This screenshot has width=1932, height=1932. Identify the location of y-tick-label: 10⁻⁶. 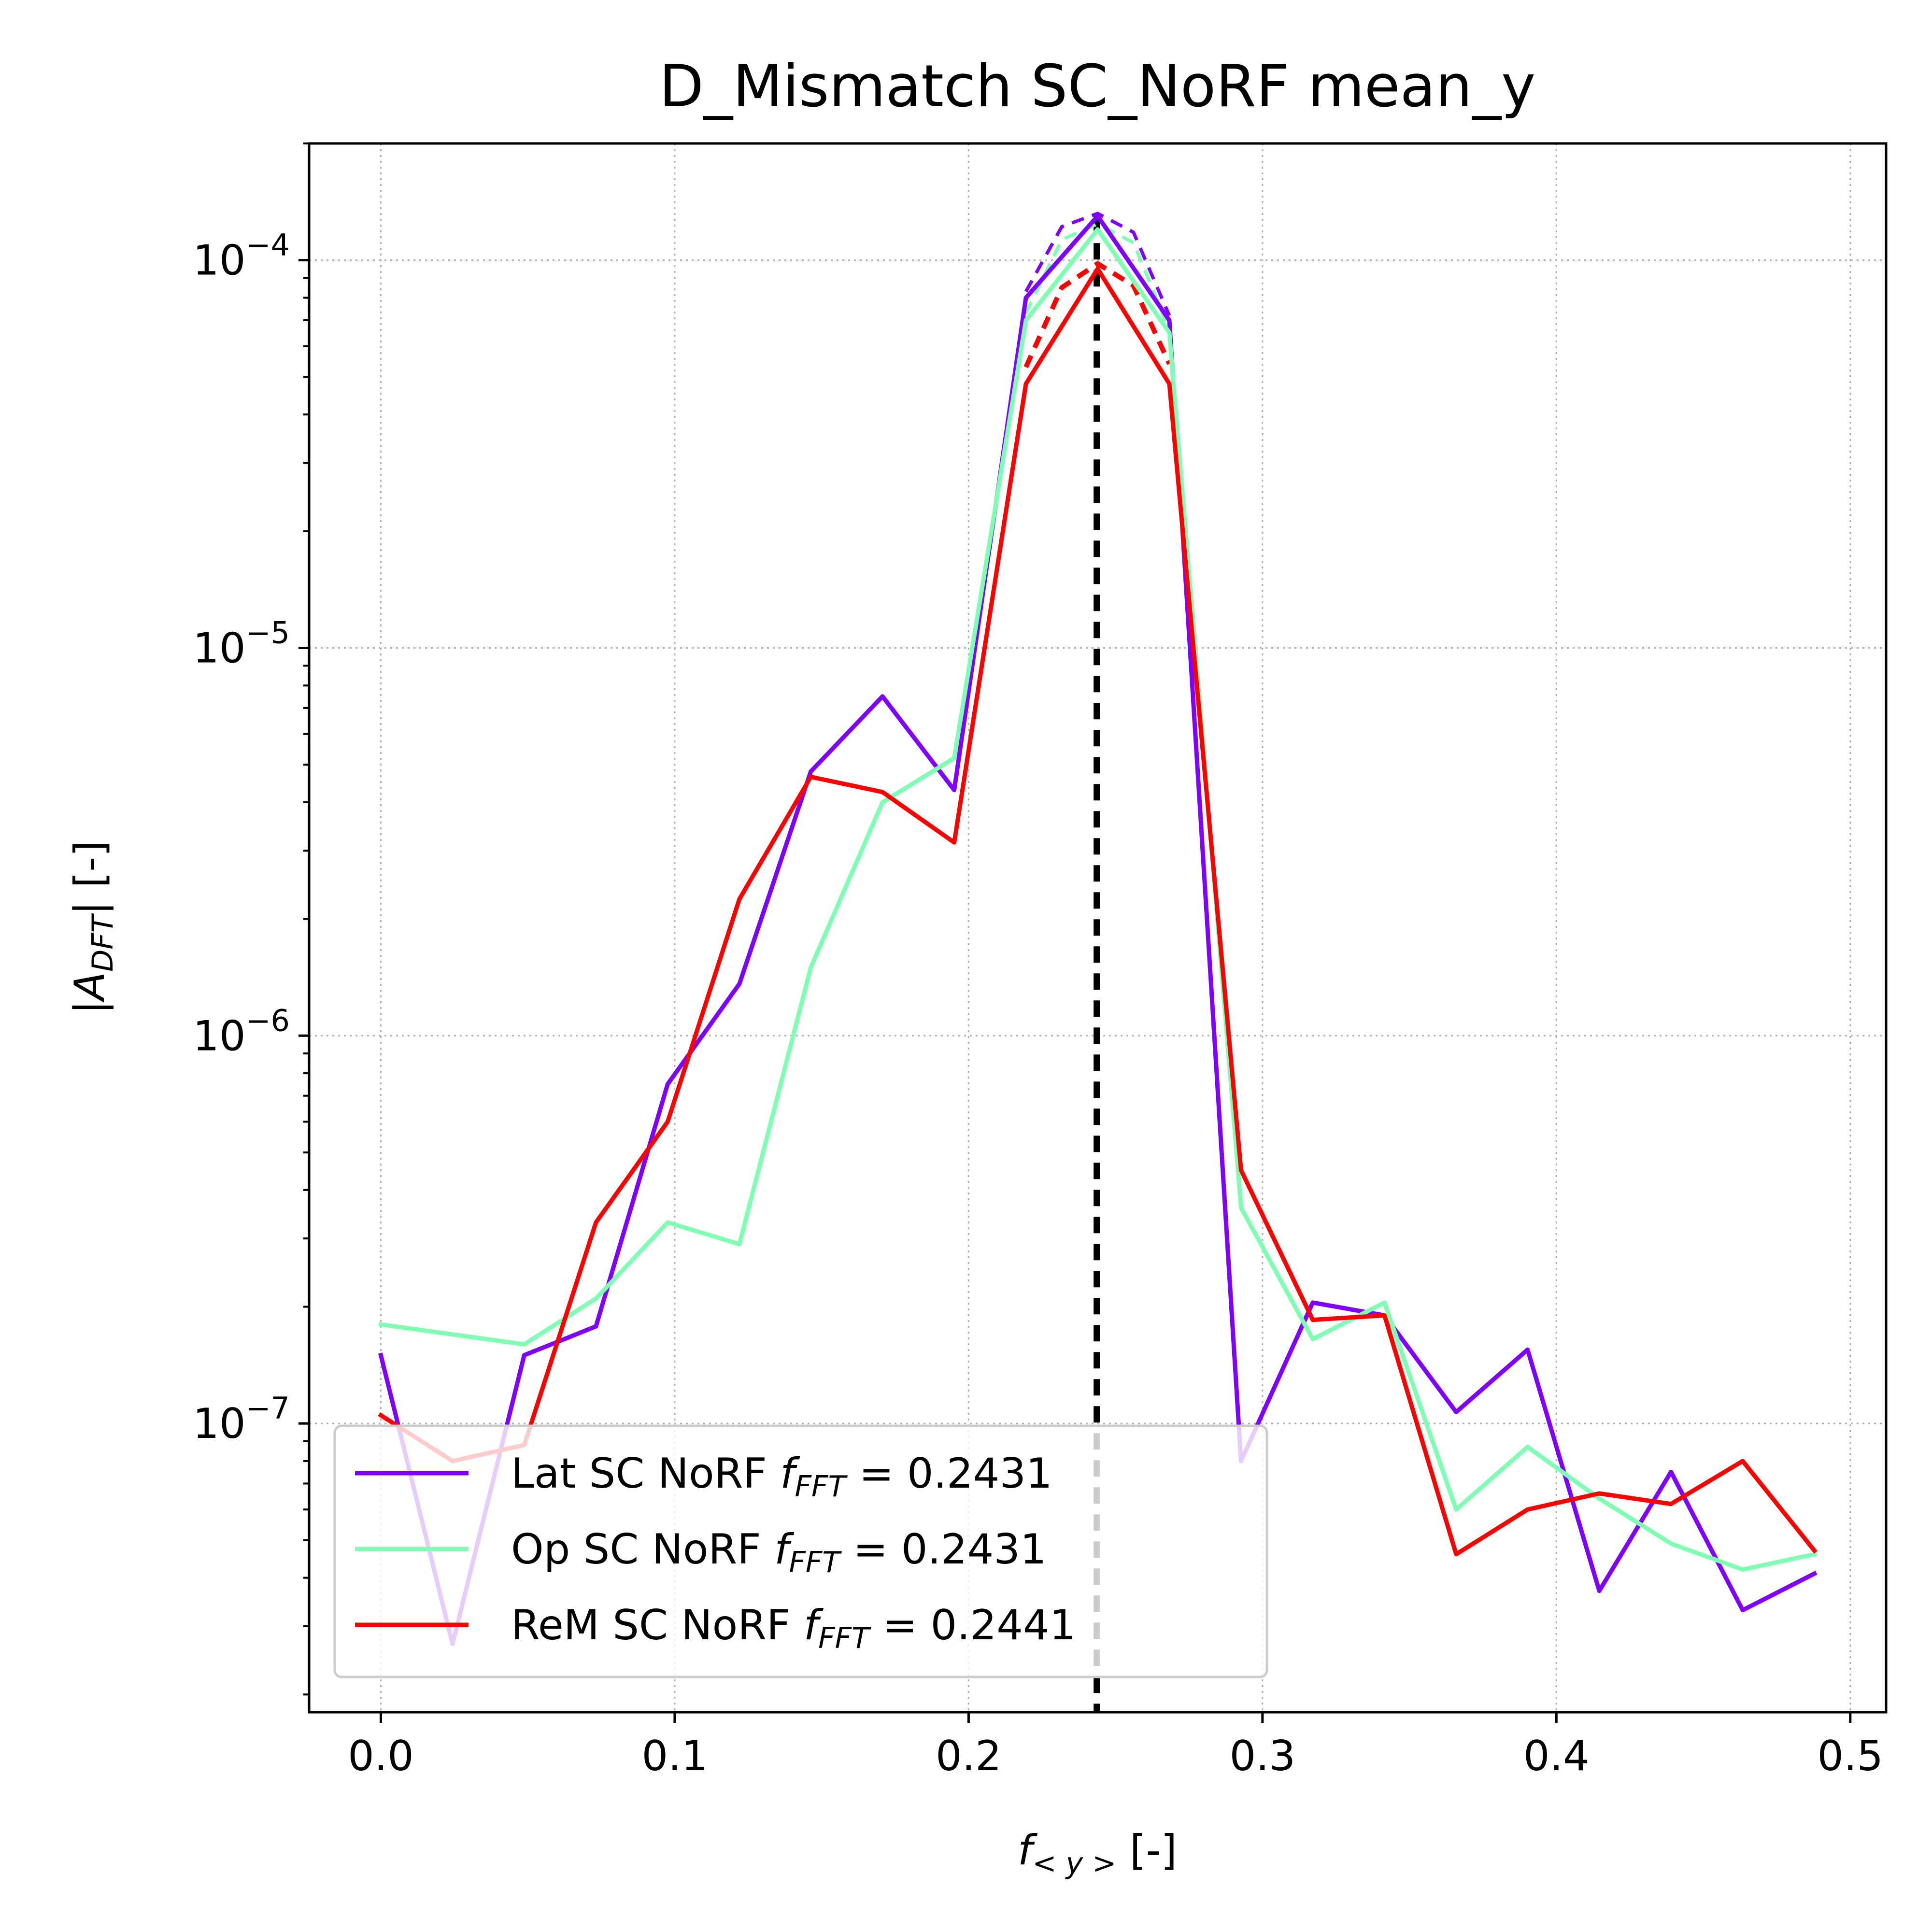
(241, 1031).